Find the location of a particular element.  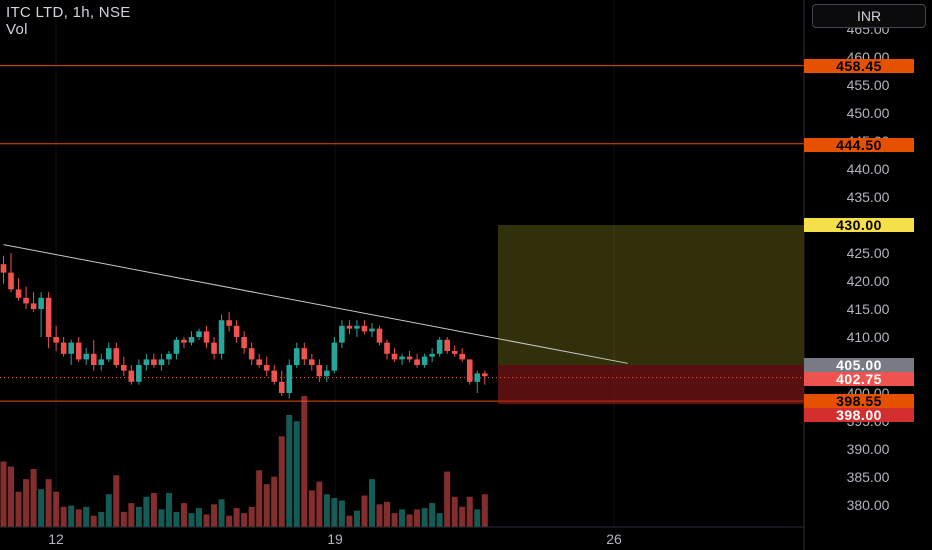

currency-button: INR is located at coordinates (869, 16).